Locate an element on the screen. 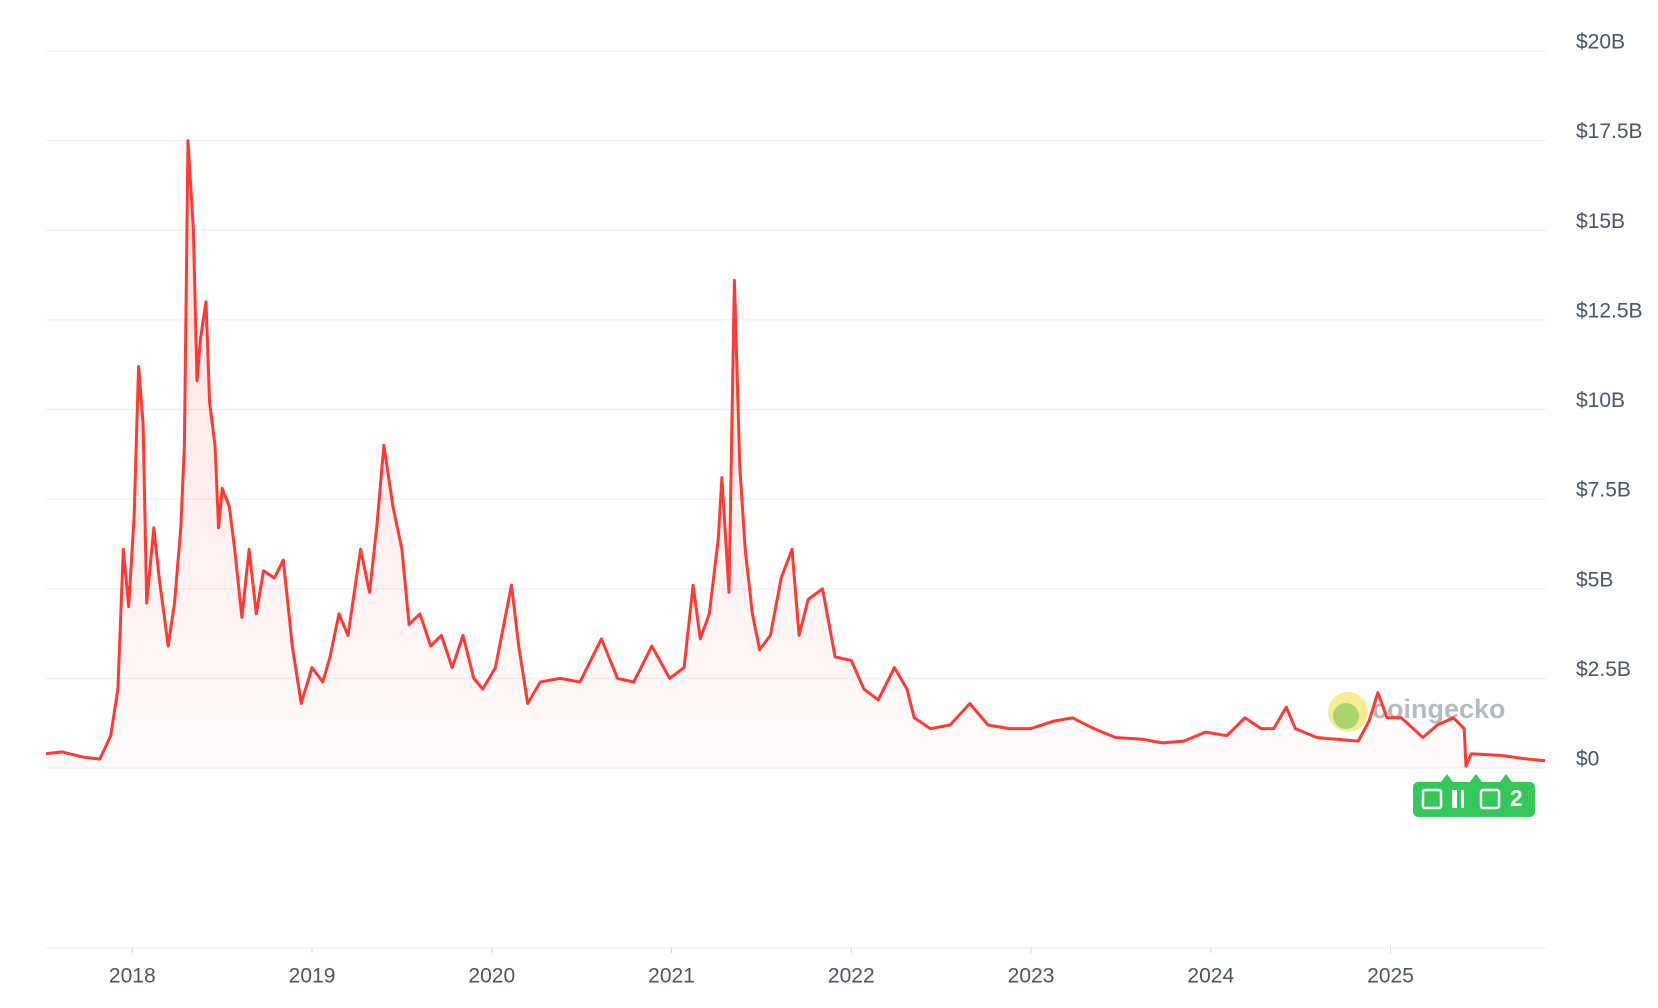 The width and height of the screenshot is (1658, 1008). news-badge: 2 is located at coordinates (1474, 795).